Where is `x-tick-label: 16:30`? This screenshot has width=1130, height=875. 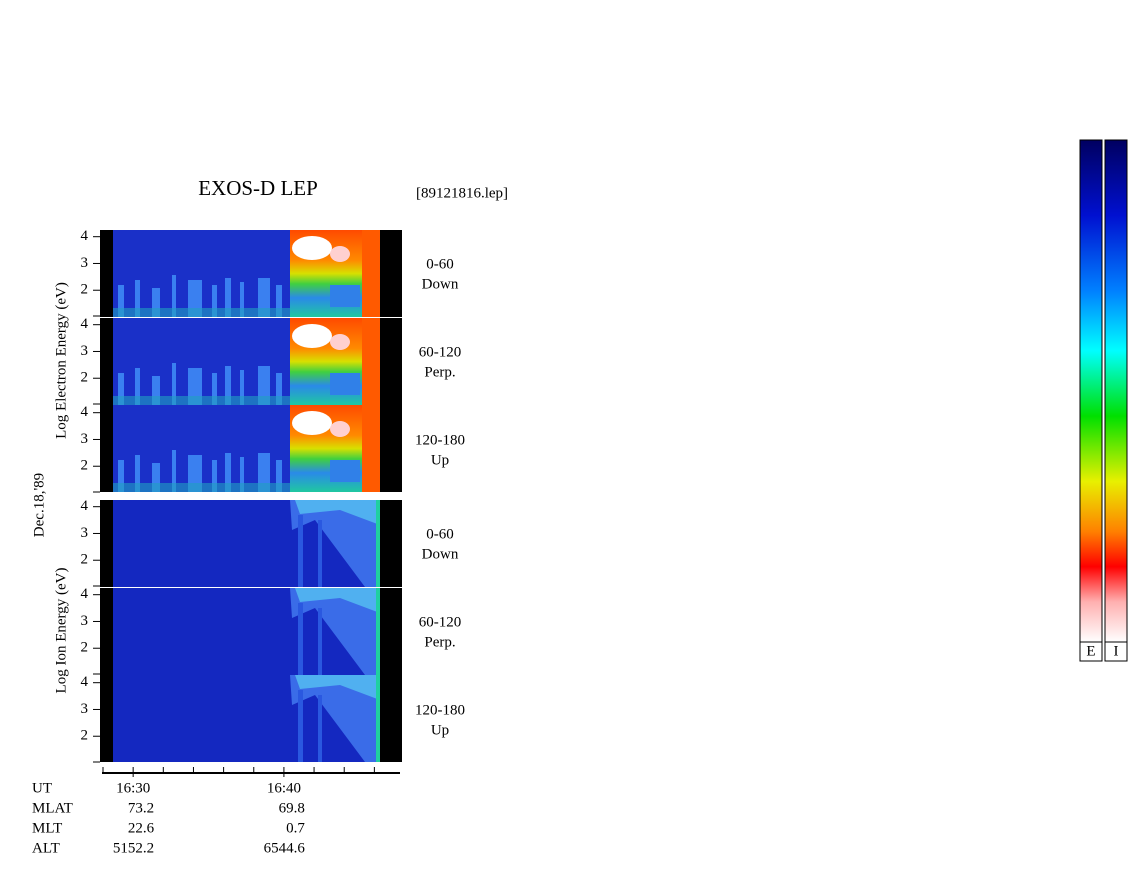
x-tick-label: 16:30 is located at coordinates (133, 788).